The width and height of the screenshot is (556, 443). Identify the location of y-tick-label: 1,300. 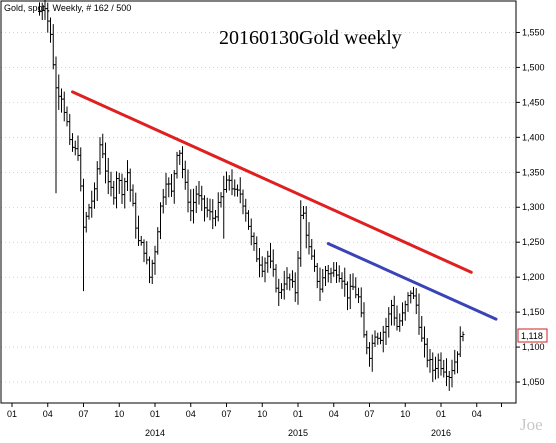
(533, 207).